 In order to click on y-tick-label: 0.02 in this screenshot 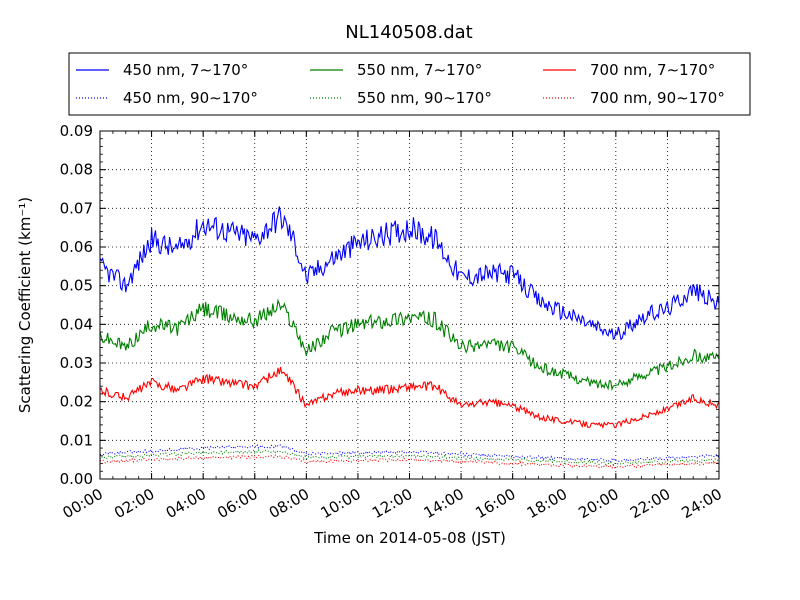, I will do `click(76, 402)`.